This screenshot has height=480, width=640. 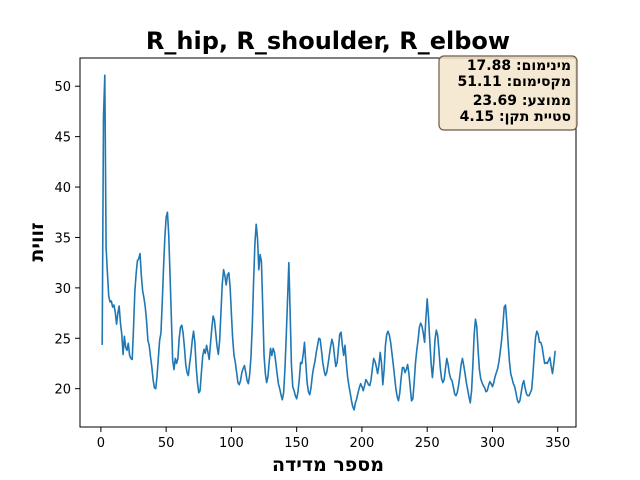 What do you see at coordinates (515, 117) in the screenshot?
I see `stats-std: סטיית תקן: 4.15` at bounding box center [515, 117].